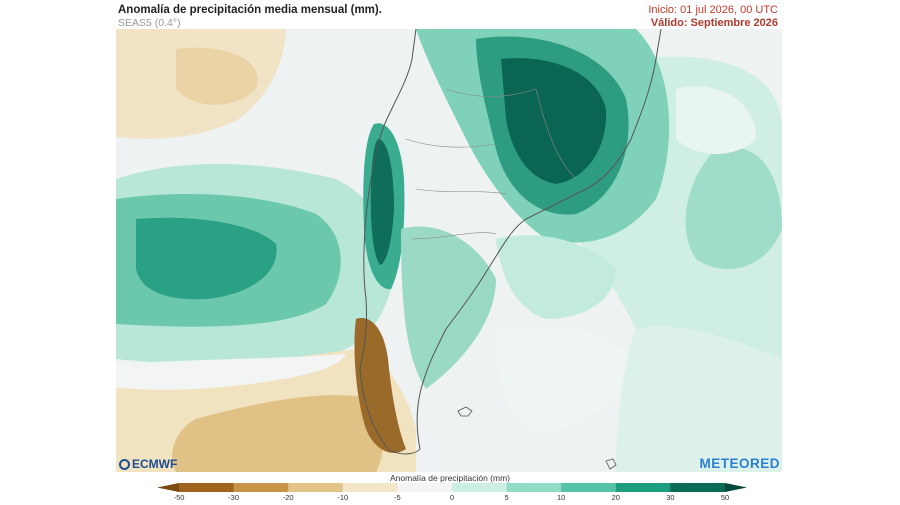 This screenshot has height=505, width=900. Describe the element at coordinates (465, 411) in the screenshot. I see `falkland-islands` at that location.